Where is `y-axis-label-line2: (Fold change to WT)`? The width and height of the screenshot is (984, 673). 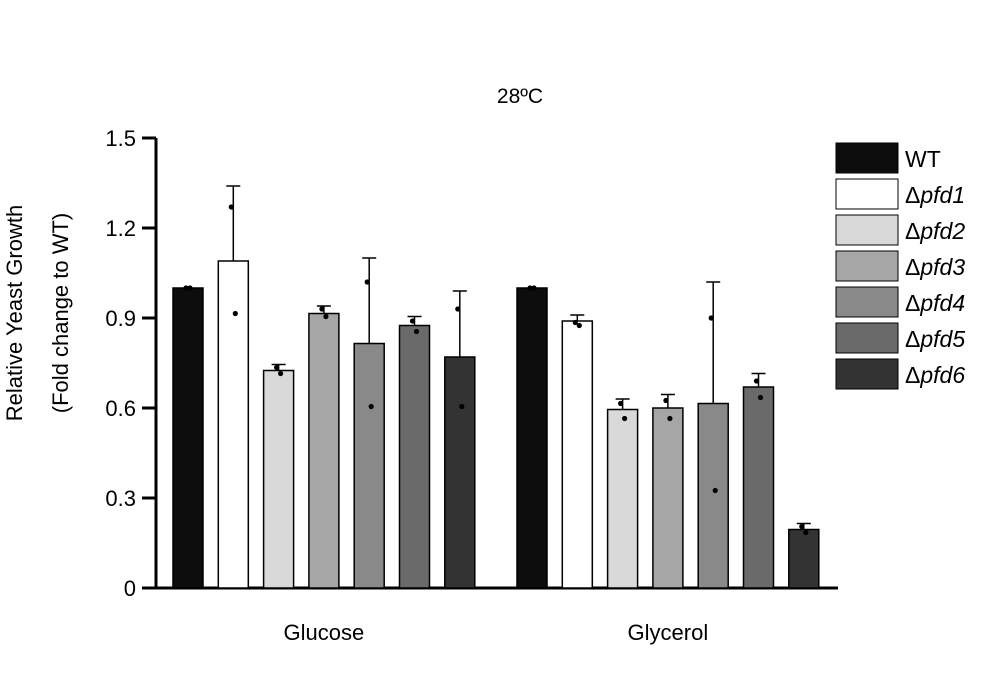
y-axis-label-line2: (Fold change to WT) is located at coordinates (60, 313).